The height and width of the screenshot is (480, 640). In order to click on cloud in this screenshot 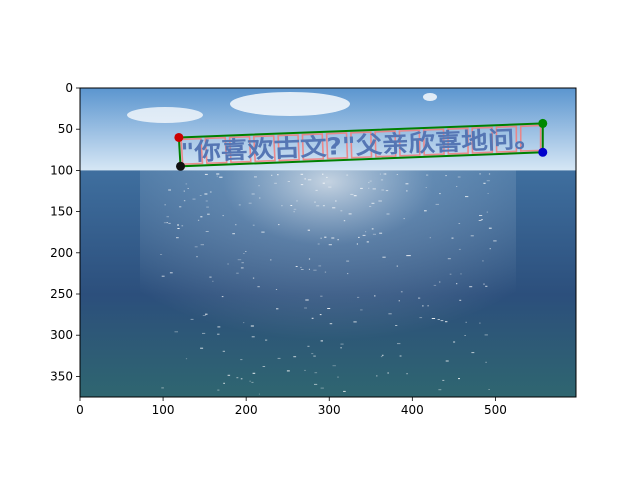, I will do `click(430, 97)`.